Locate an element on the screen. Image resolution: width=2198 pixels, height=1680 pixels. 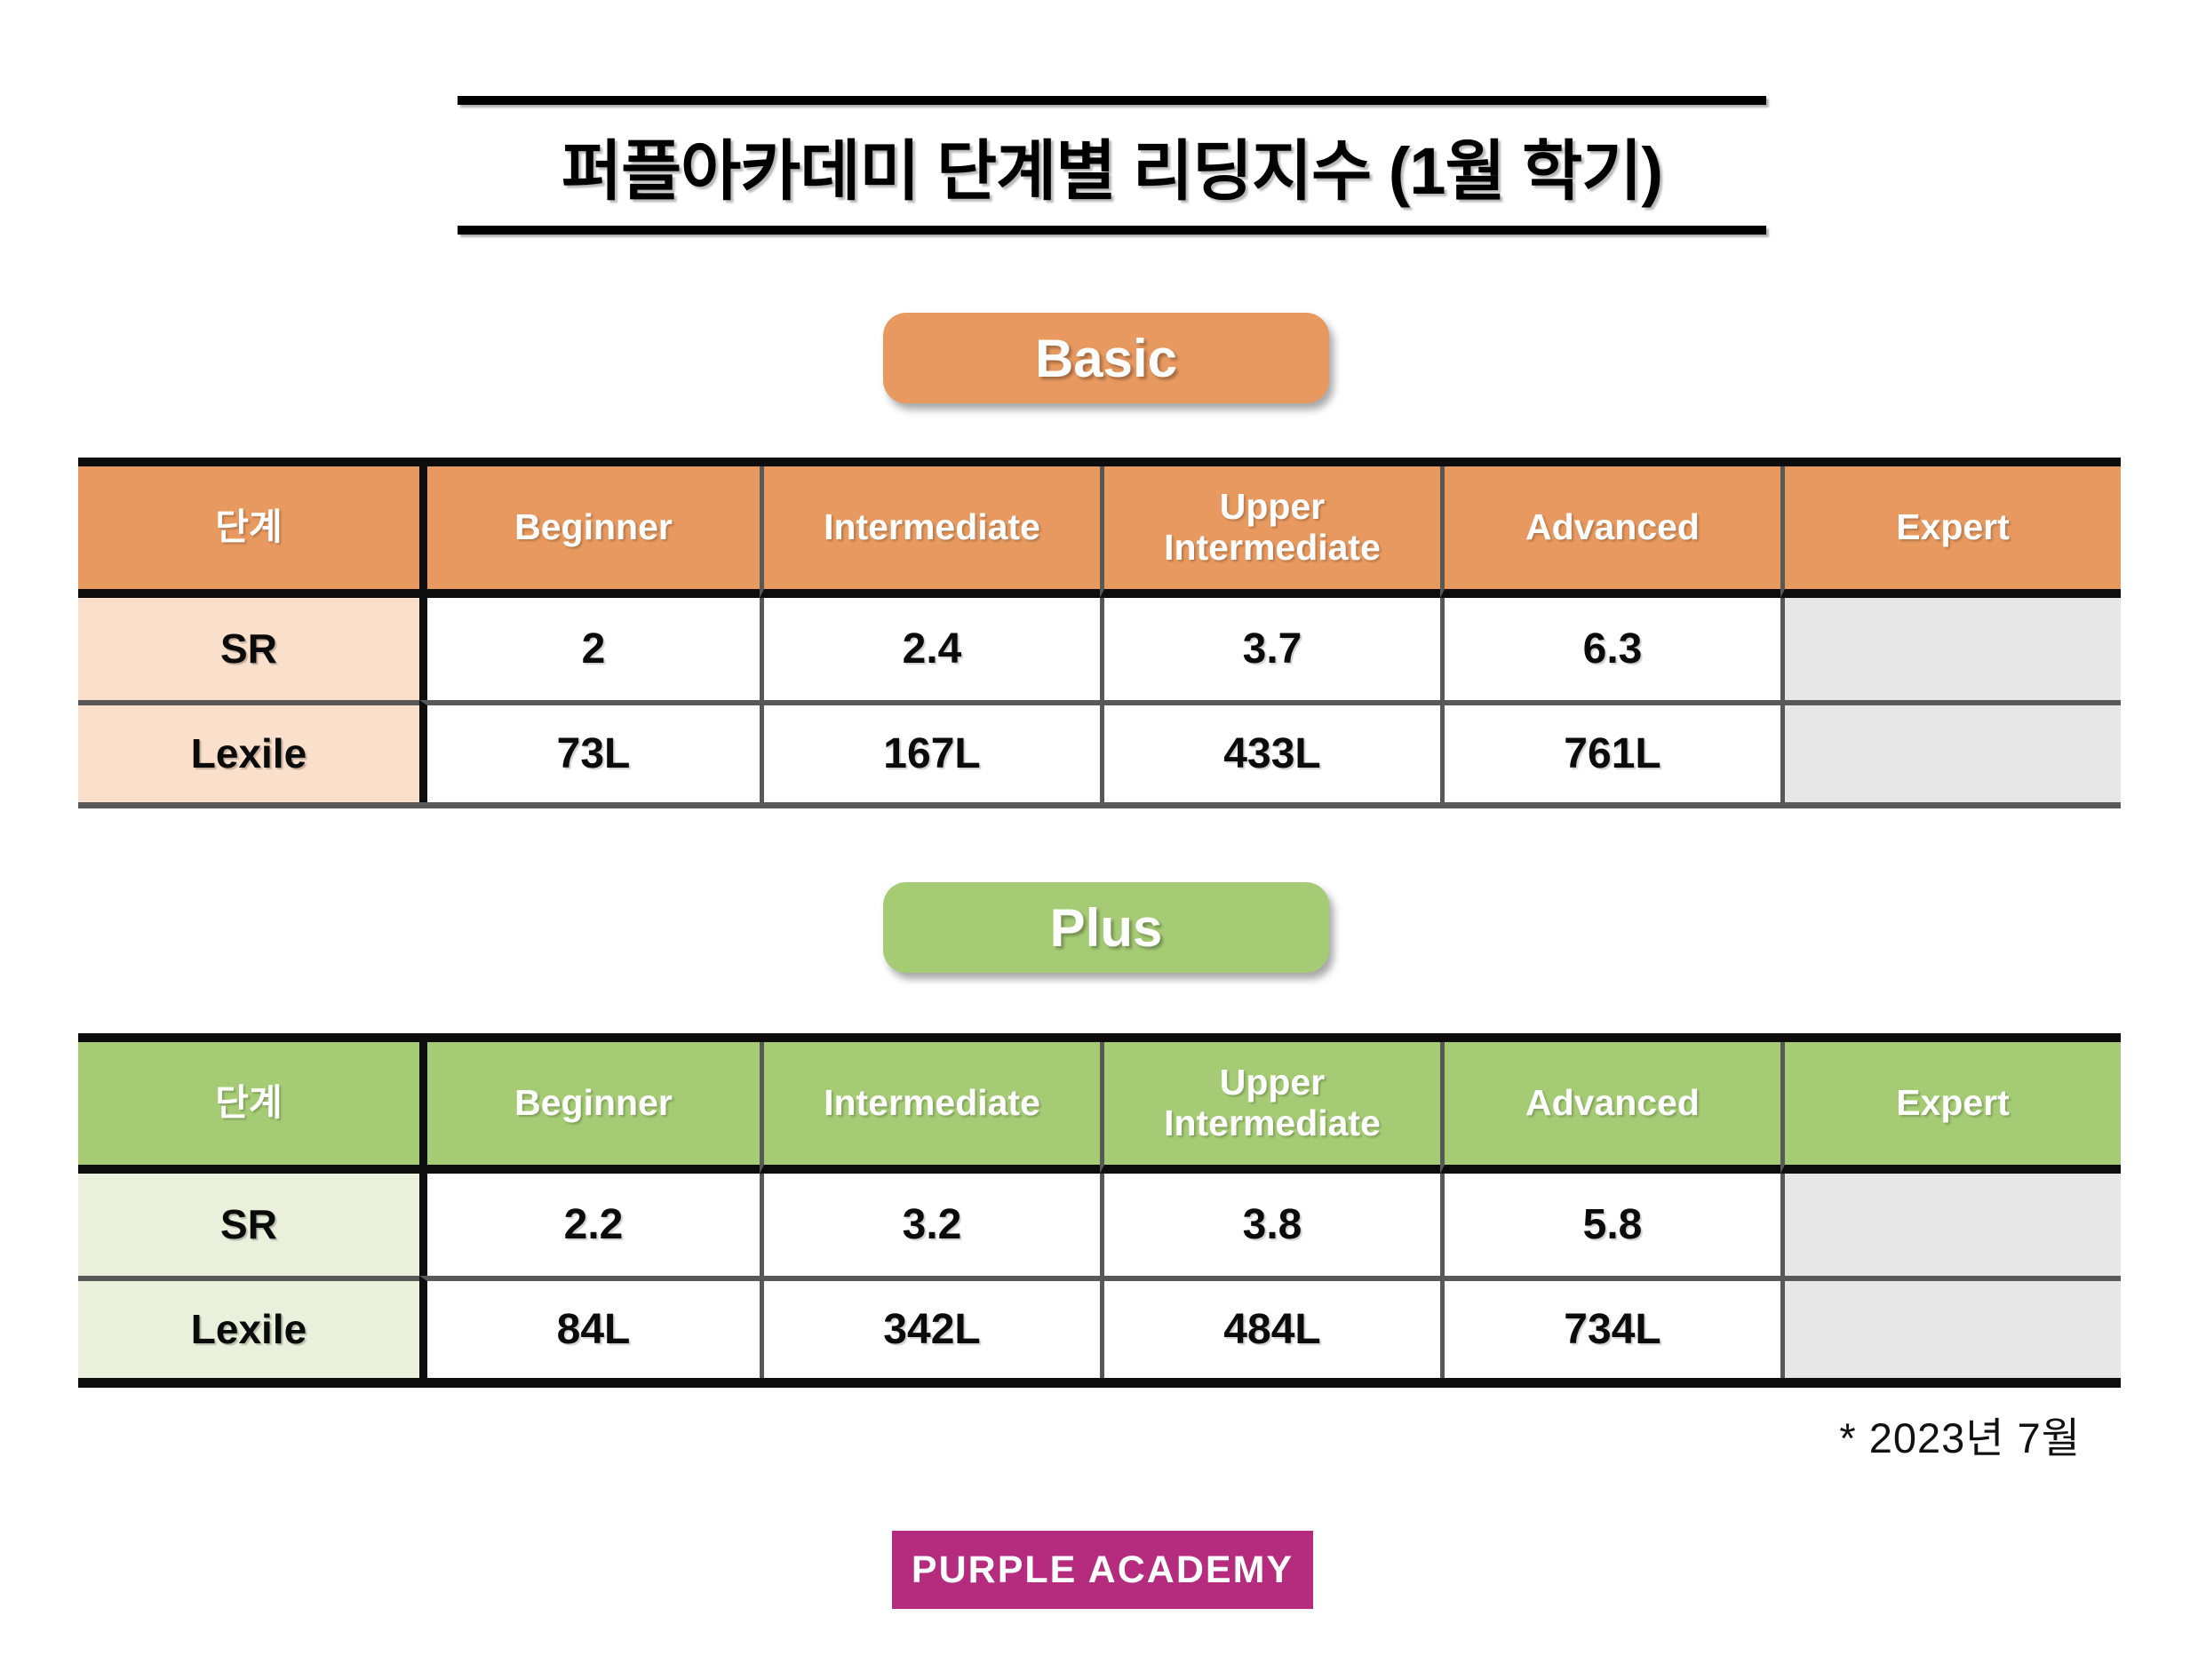
plus-sr-beginner: 2.2 is located at coordinates (589, 1225).